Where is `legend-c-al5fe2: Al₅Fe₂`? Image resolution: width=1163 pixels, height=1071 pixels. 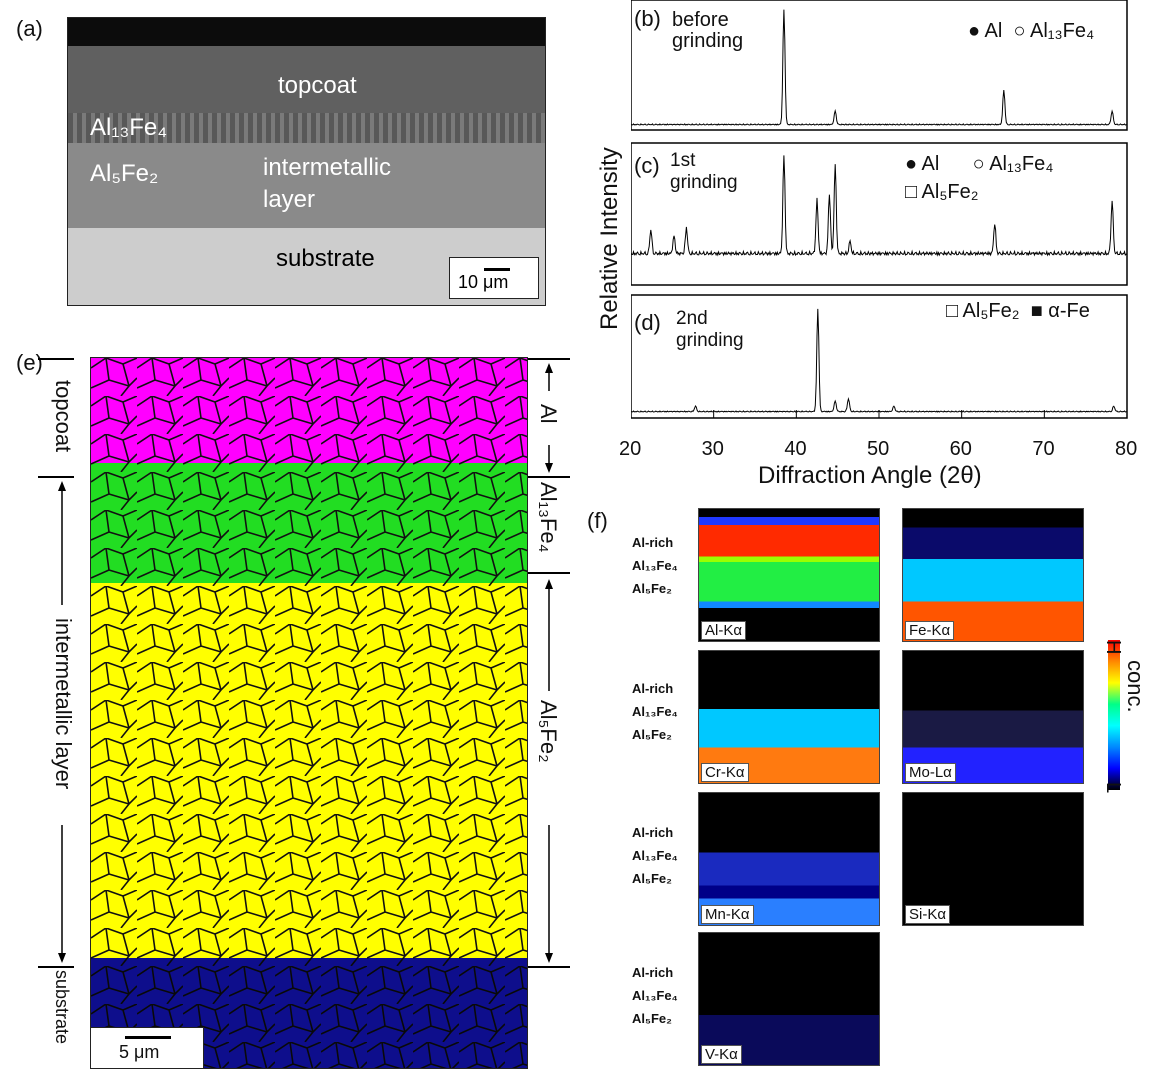
legend-c-al5fe2: Al₅Fe₂ is located at coordinates (950, 192).